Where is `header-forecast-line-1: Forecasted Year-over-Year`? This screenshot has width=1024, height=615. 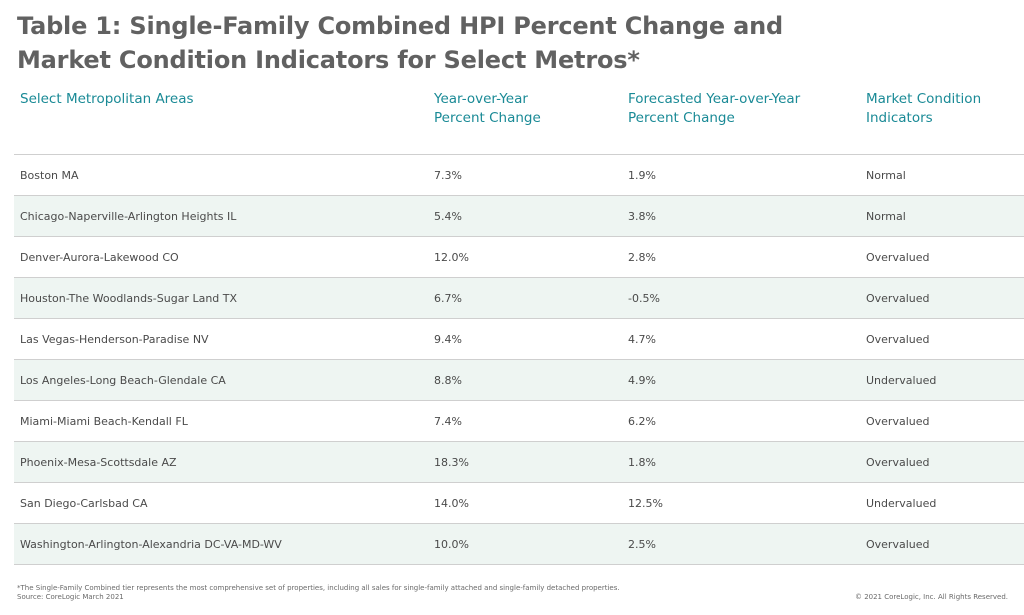 header-forecast-line-1: Forecasted Year-over-Year is located at coordinates (714, 99).